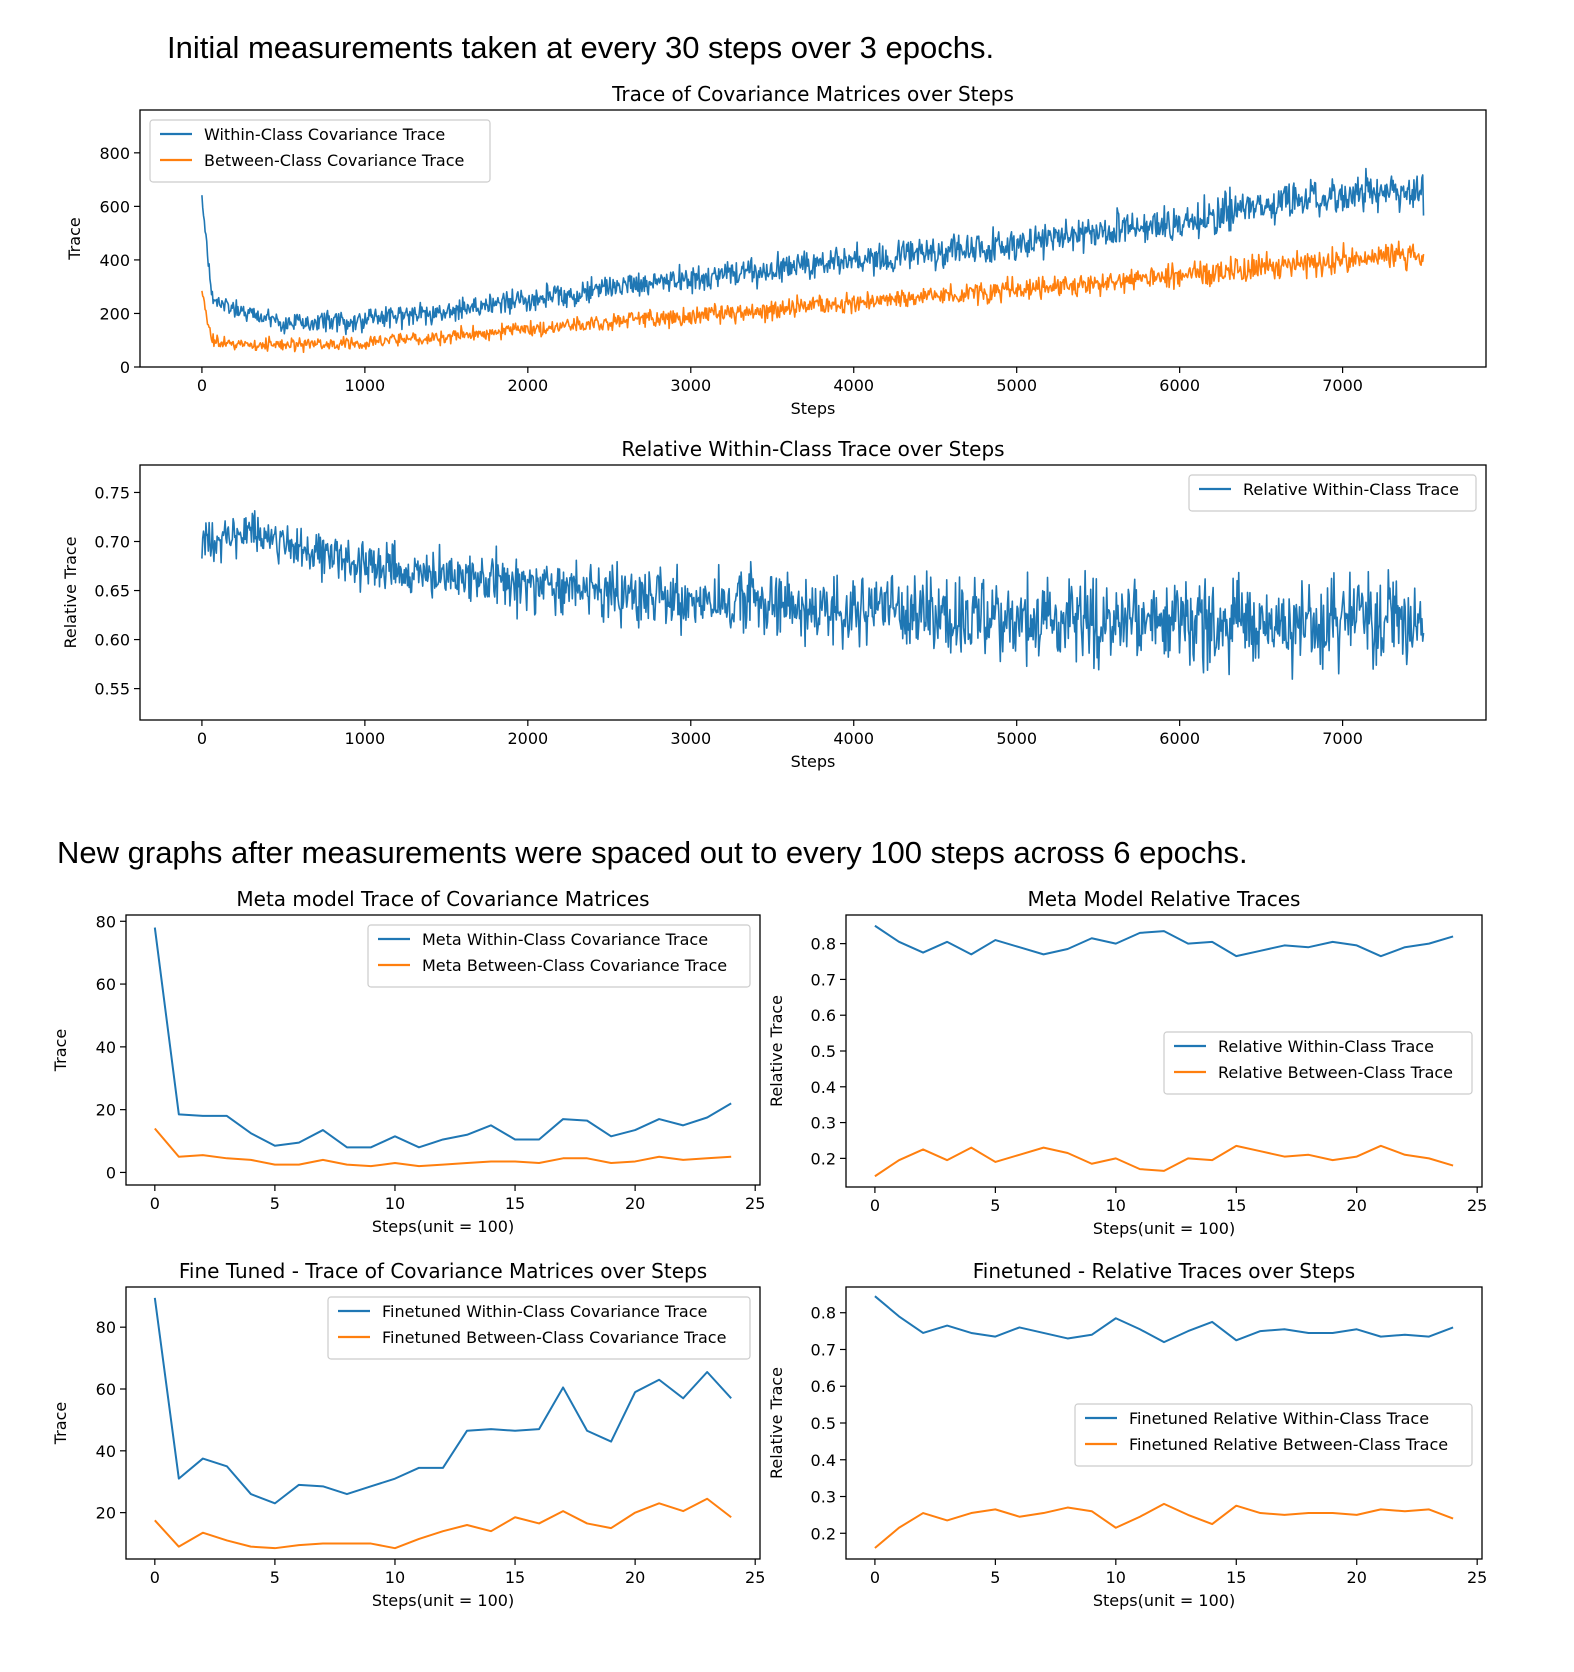 The image size is (1574, 1672). I want to click on y-tick-label: 0.2, so click(823, 1158).